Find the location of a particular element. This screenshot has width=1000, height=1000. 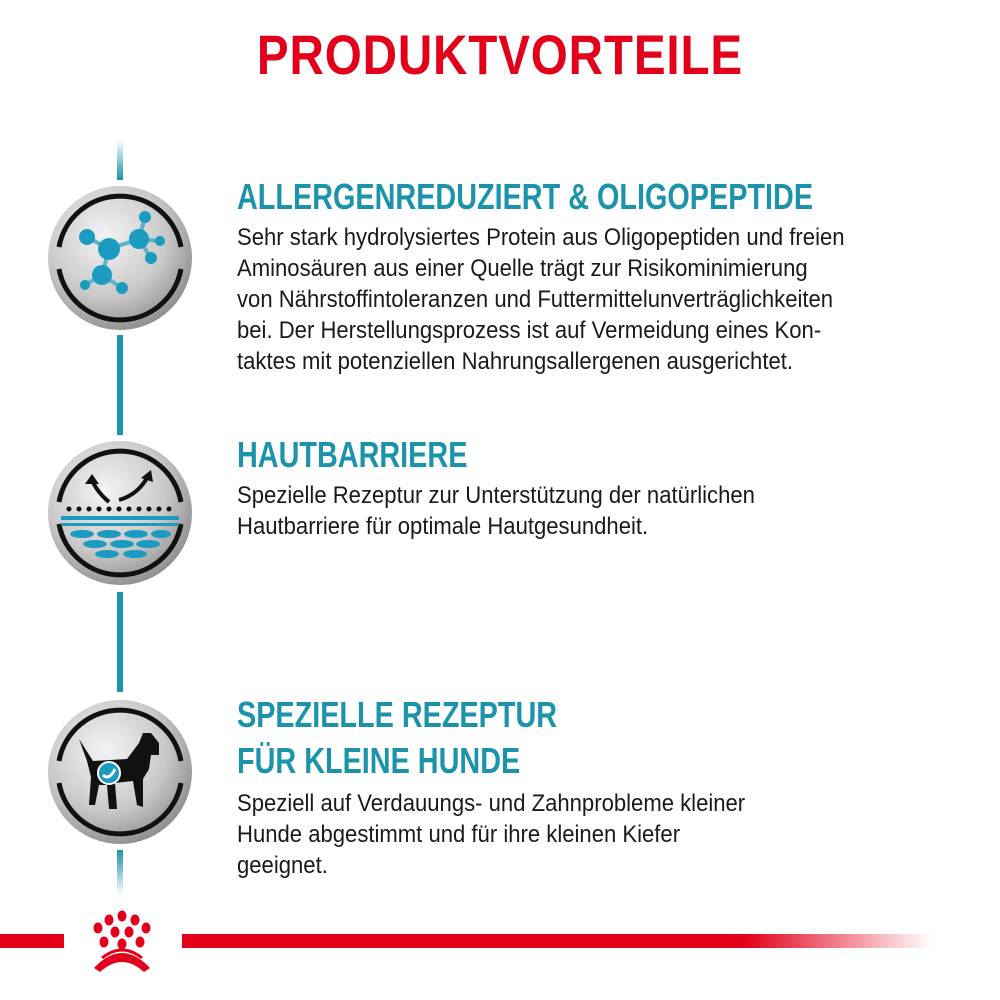

royal-canin-crown-logo is located at coordinates (122, 941).